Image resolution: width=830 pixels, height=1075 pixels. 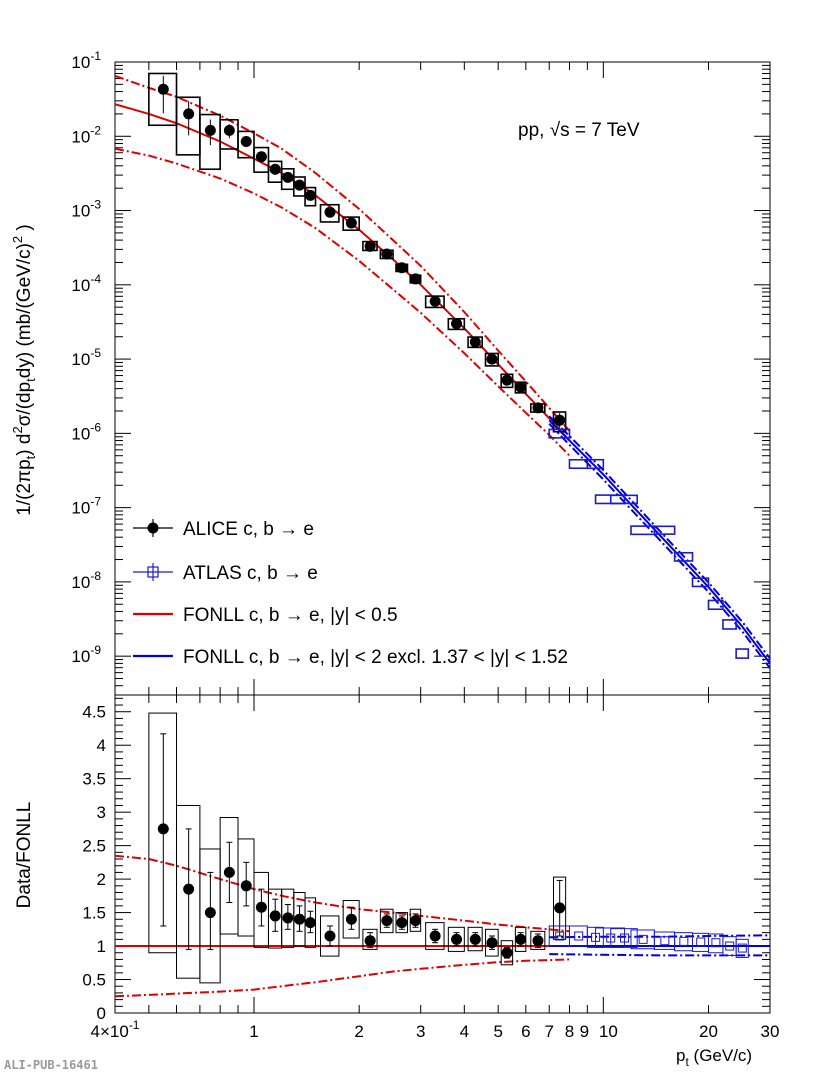 What do you see at coordinates (358, 1031) in the screenshot?
I see `x-tick-label: 2` at bounding box center [358, 1031].